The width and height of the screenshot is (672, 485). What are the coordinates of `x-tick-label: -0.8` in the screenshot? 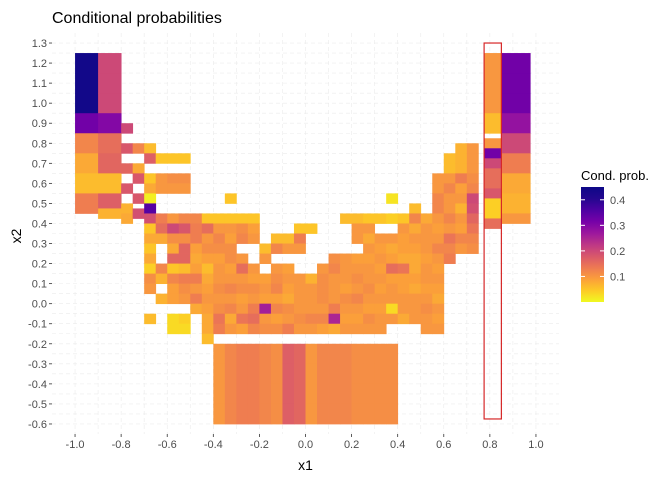 It's located at (121, 445).